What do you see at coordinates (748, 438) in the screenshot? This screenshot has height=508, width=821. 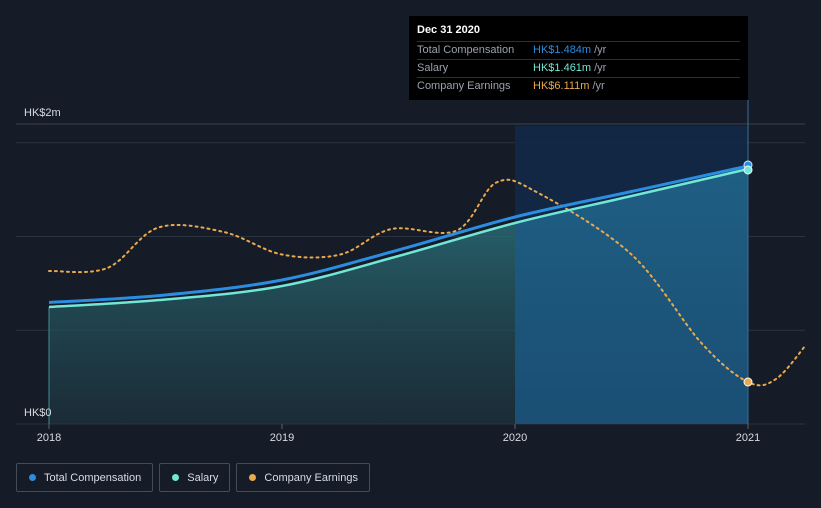 I see `x-tick-label: 2021` at bounding box center [748, 438].